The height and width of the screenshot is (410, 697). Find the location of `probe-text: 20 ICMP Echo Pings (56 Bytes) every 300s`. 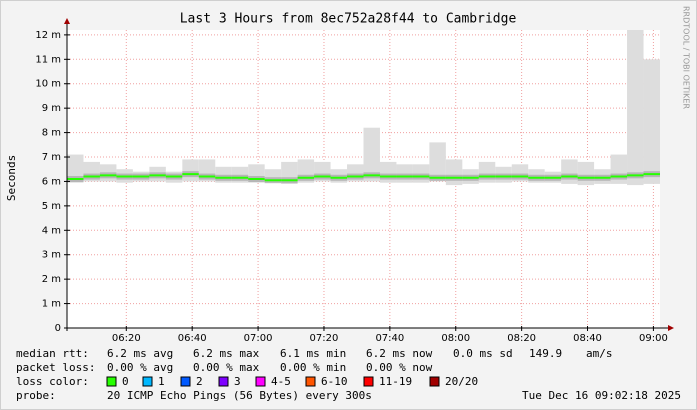

probe-text: 20 ICMP Echo Pings (56 Bytes) every 300s is located at coordinates (239, 395).